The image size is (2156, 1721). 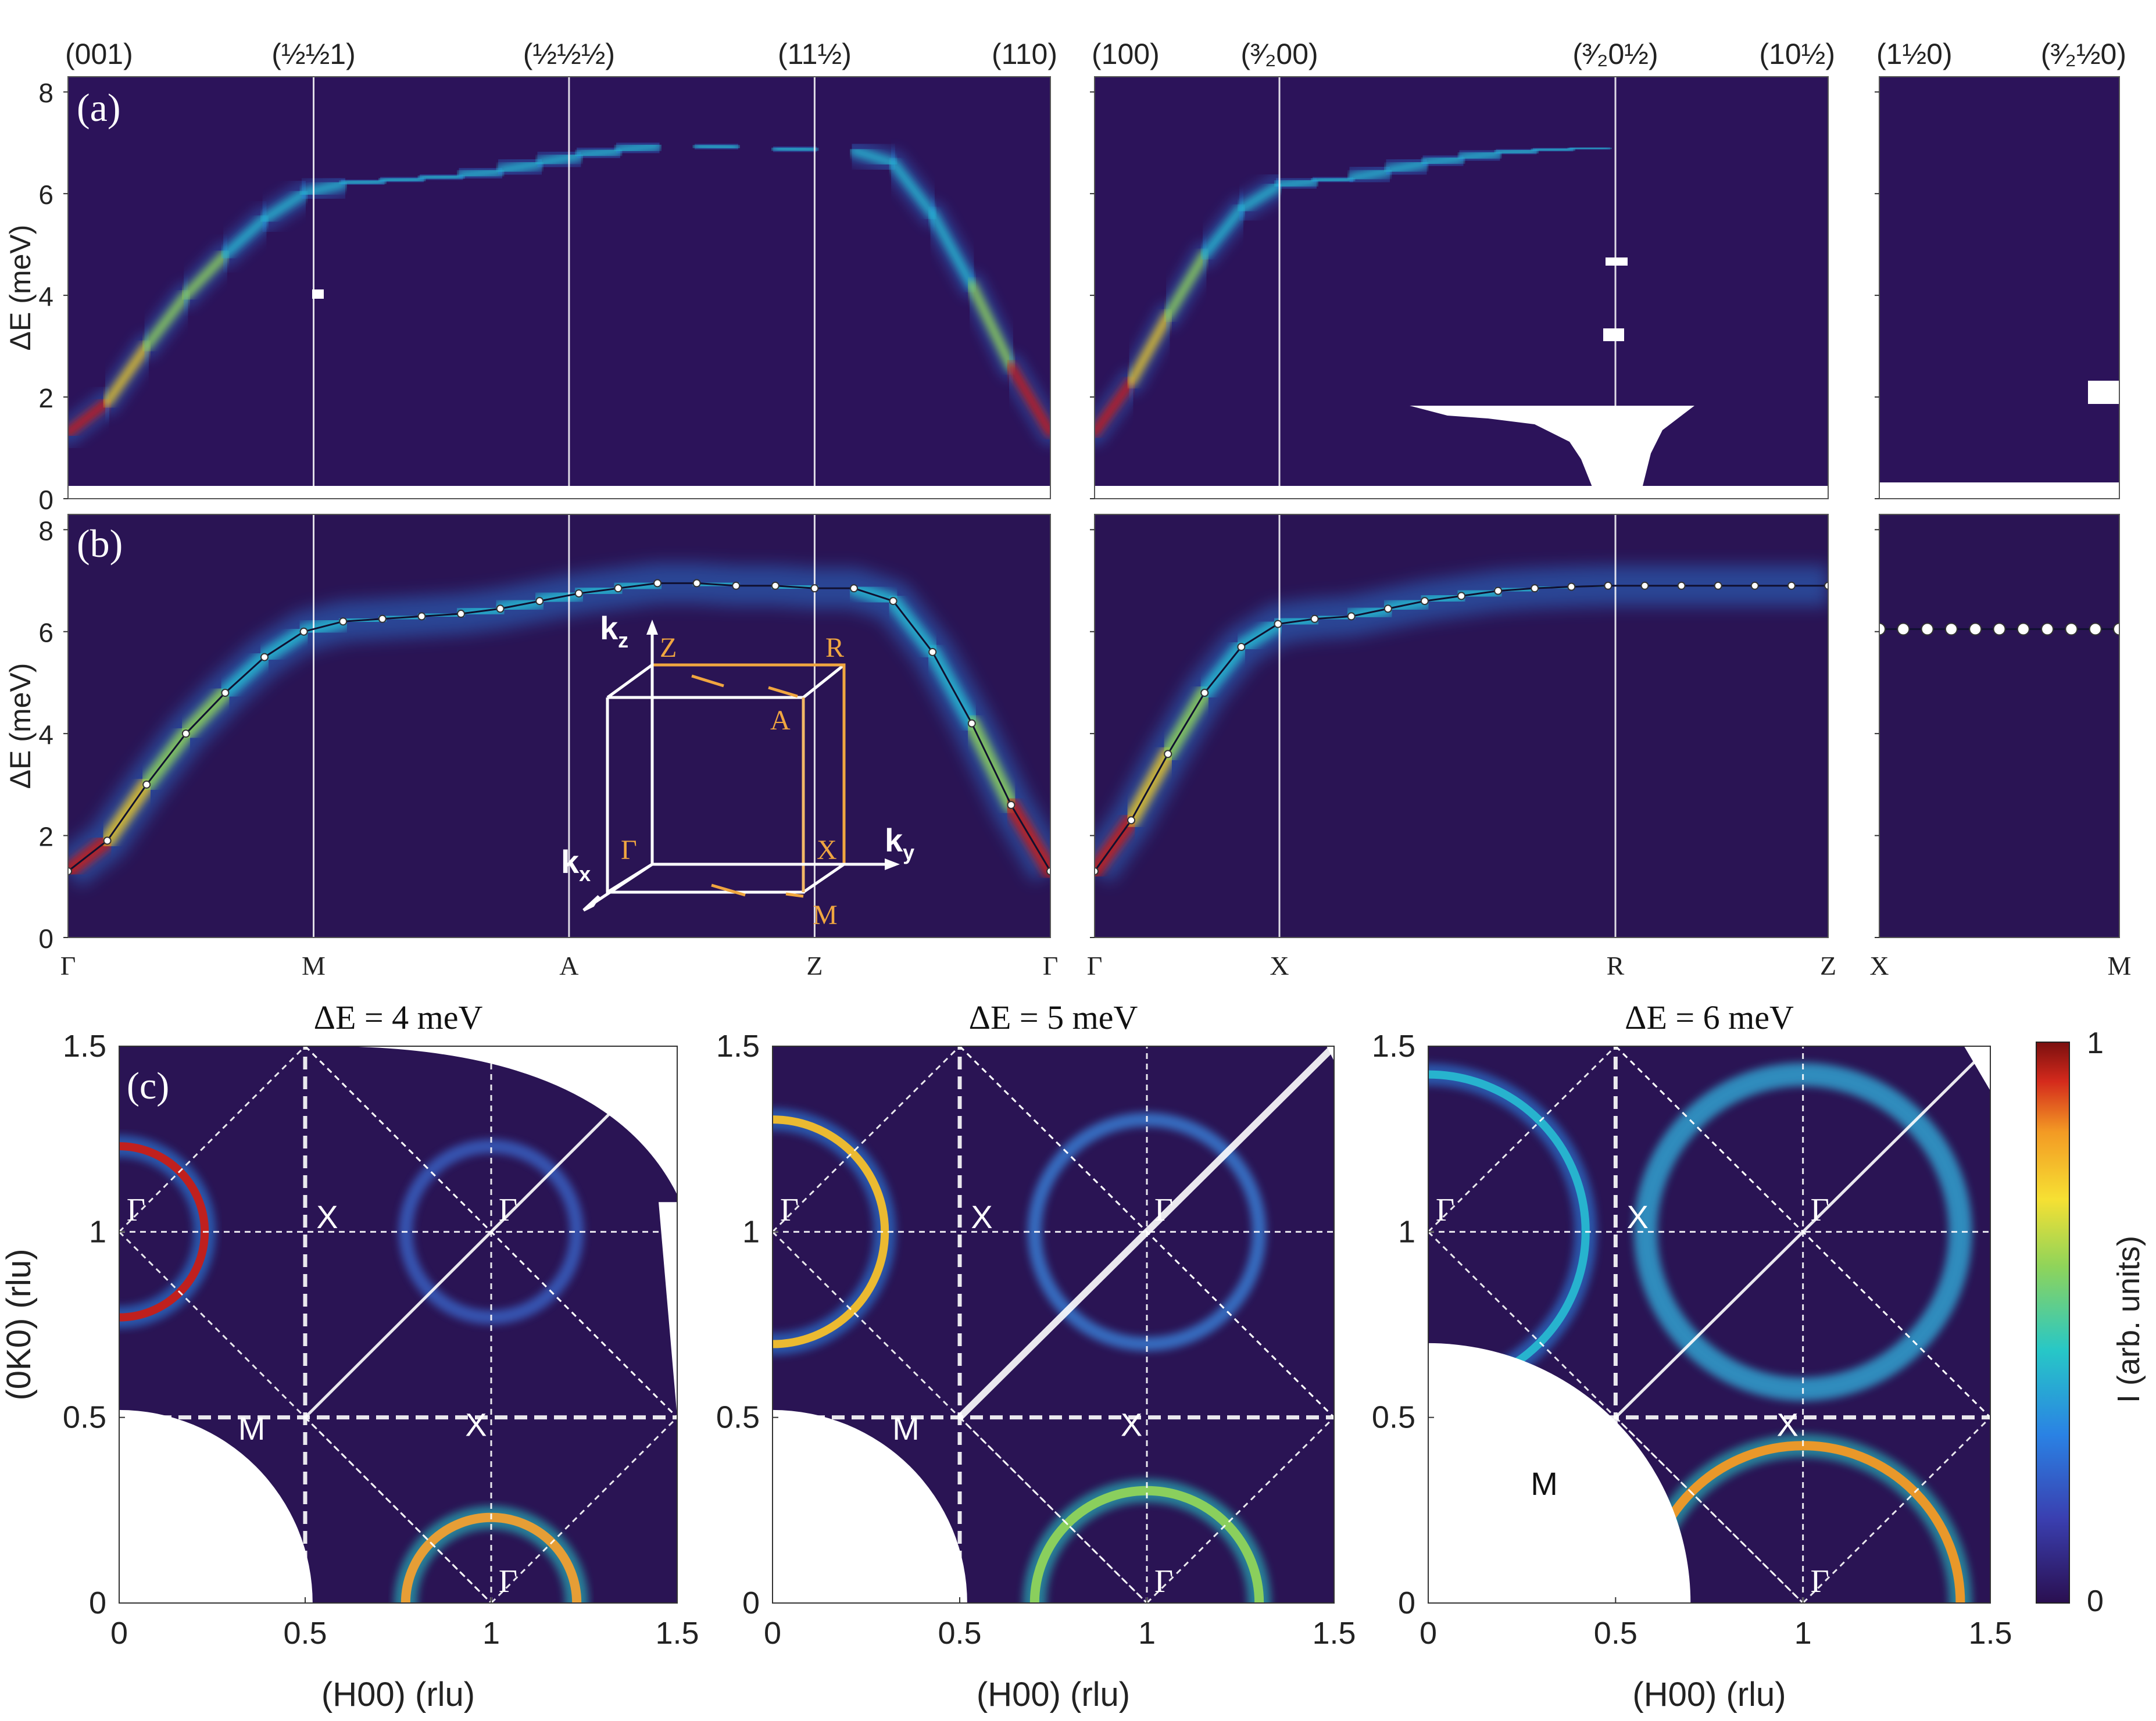 What do you see at coordinates (1552, 447) in the screenshot?
I see `mask-triangle` at bounding box center [1552, 447].